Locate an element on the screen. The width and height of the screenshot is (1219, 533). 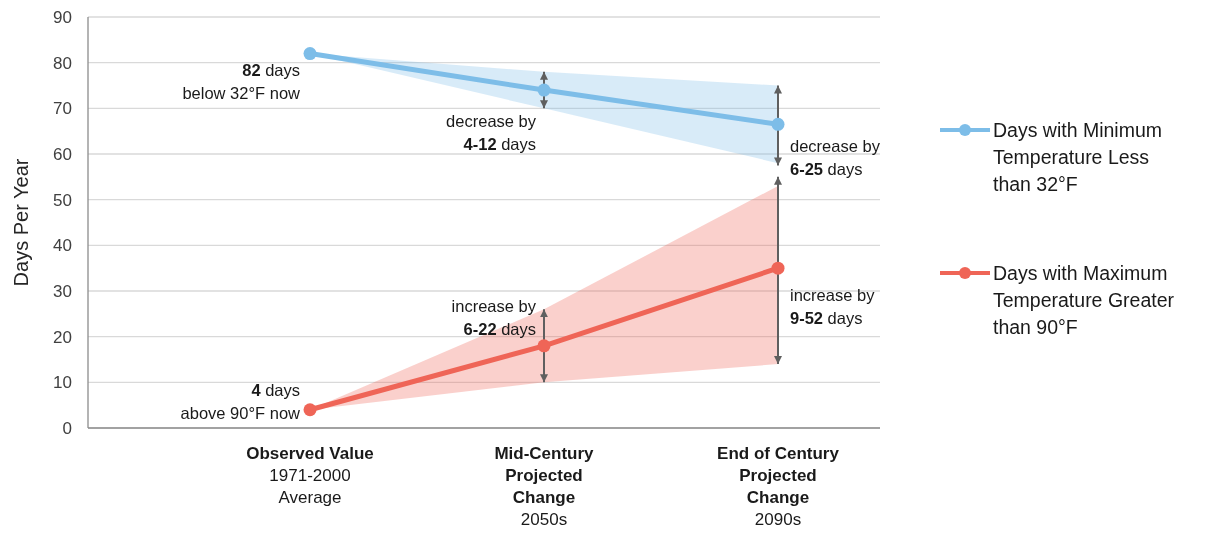
annotation: increase by 9-52 days is located at coordinates (833, 307).